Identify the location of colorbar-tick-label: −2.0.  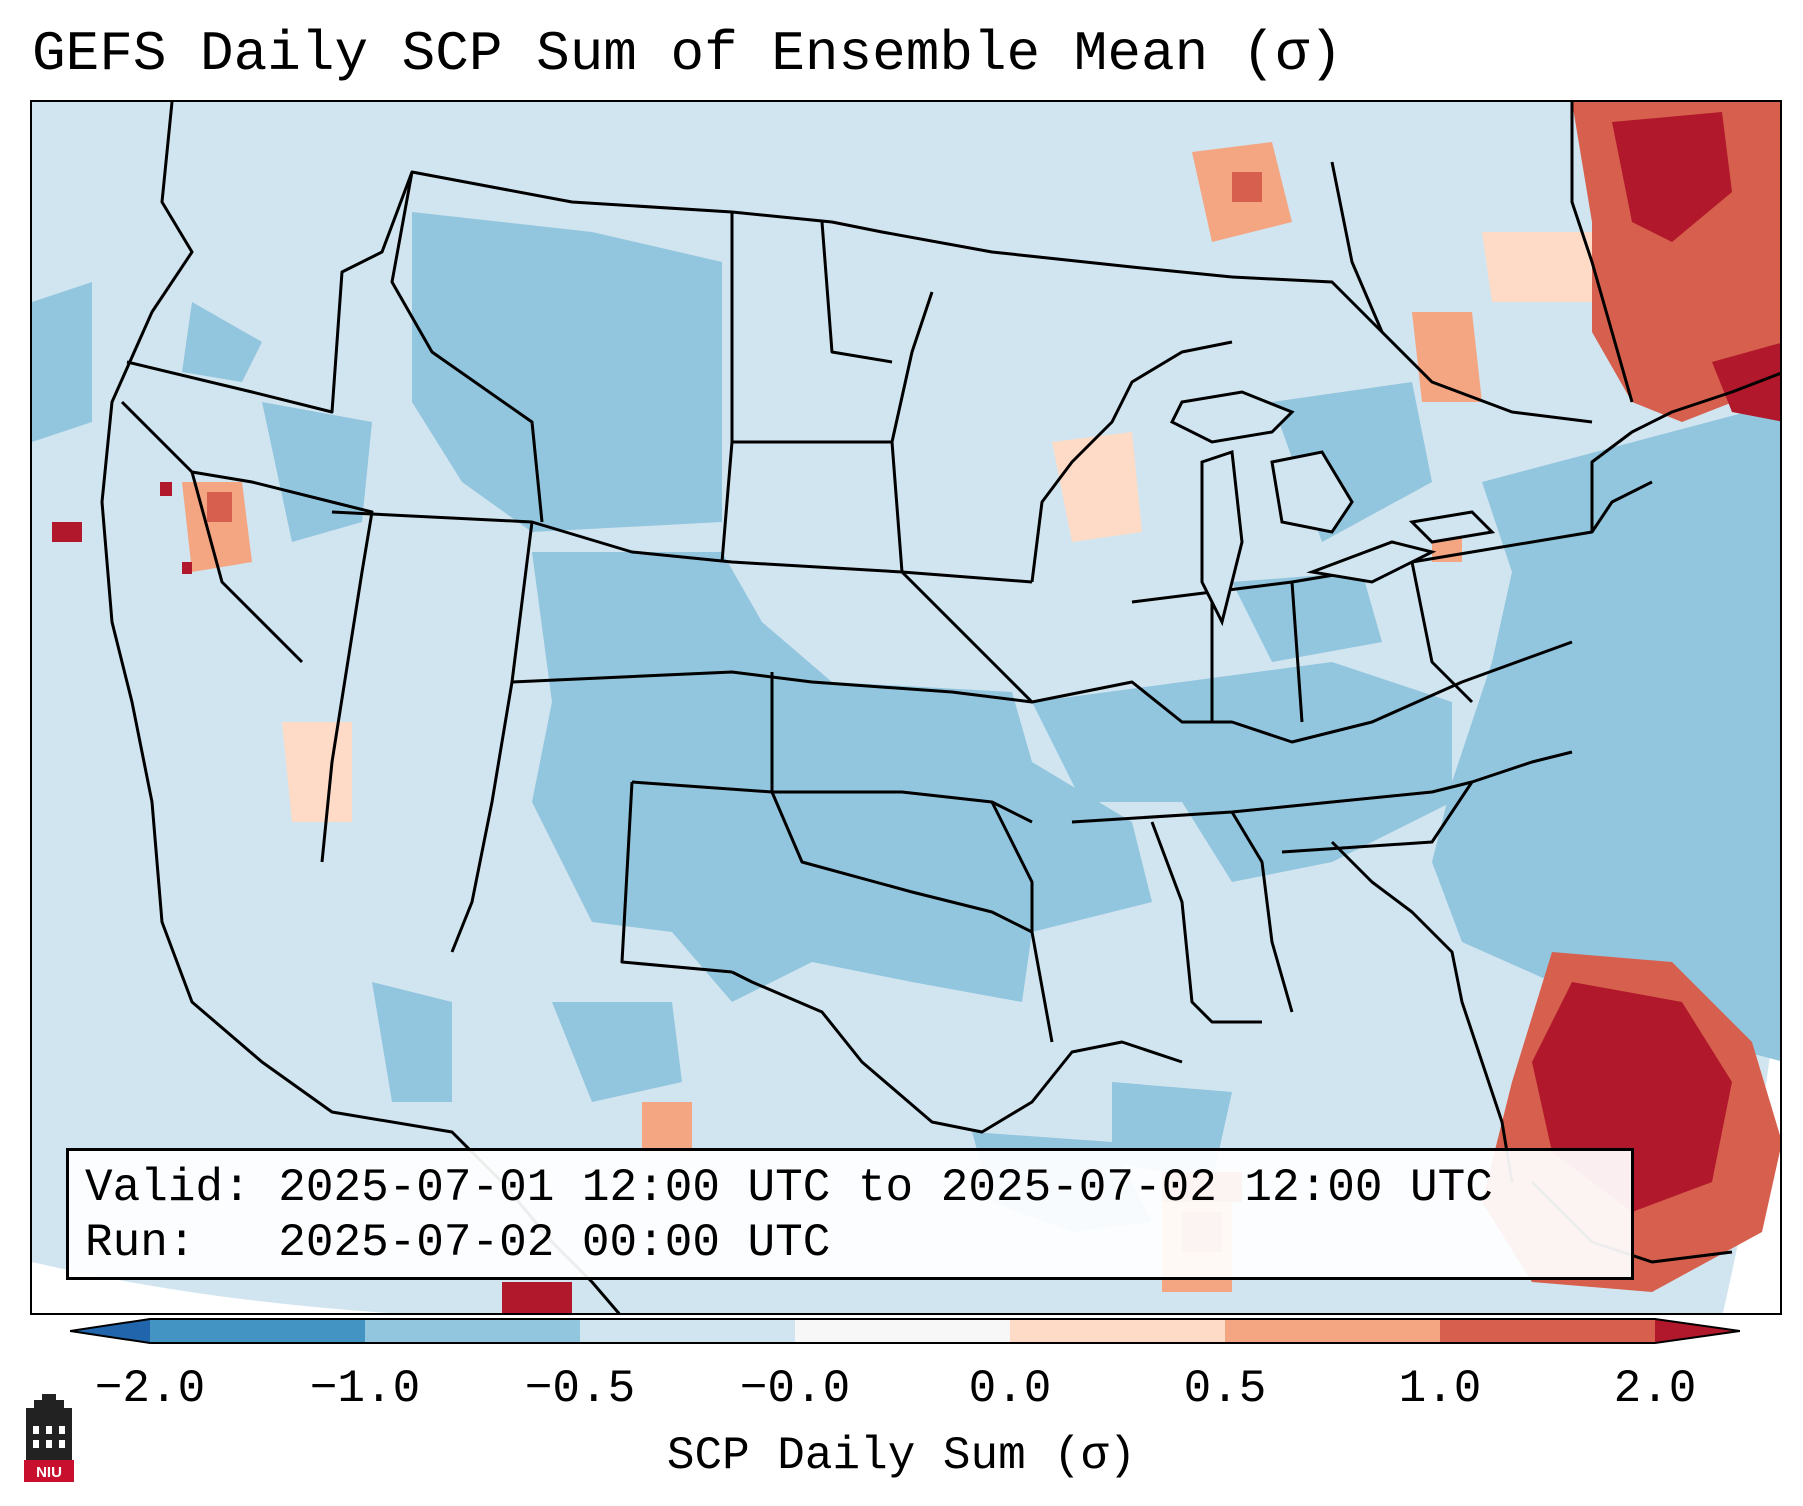
(150, 1389).